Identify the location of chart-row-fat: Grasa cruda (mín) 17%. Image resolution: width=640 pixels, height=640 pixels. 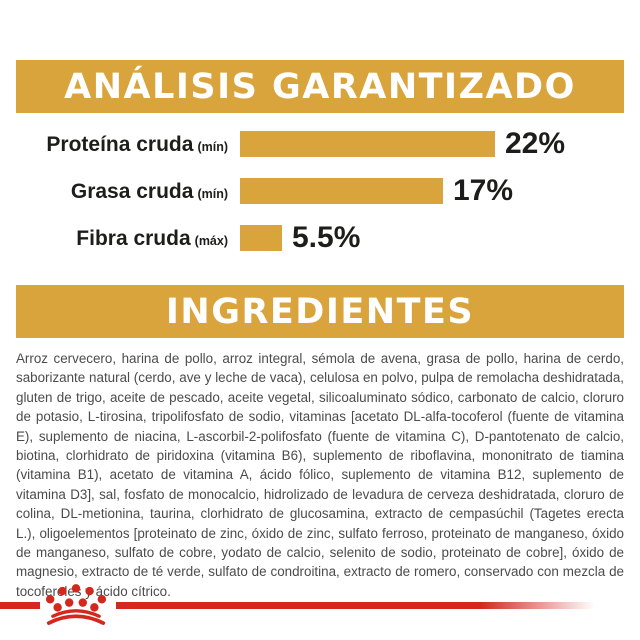
(320, 190).